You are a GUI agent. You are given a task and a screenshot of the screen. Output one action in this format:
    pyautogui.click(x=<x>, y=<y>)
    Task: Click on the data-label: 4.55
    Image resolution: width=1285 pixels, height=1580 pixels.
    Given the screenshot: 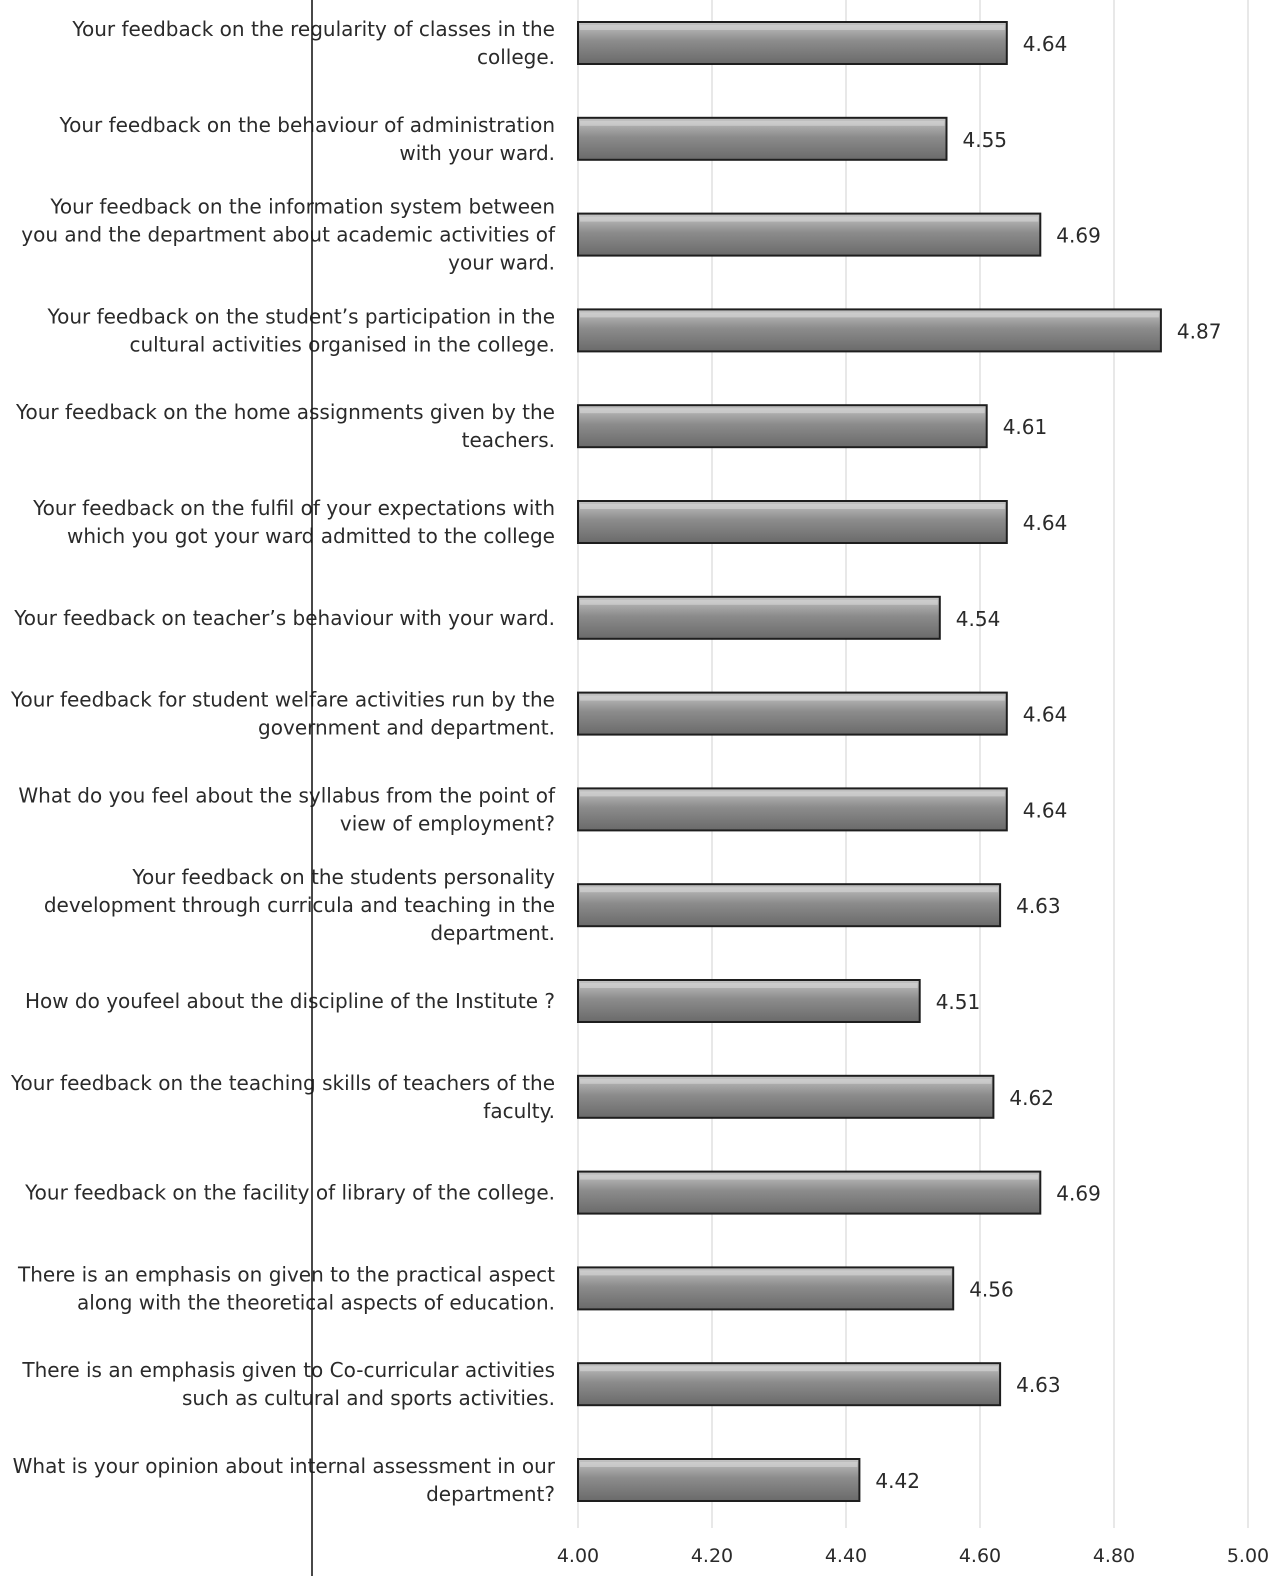 What is the action you would take?
    pyautogui.click(x=985, y=140)
    